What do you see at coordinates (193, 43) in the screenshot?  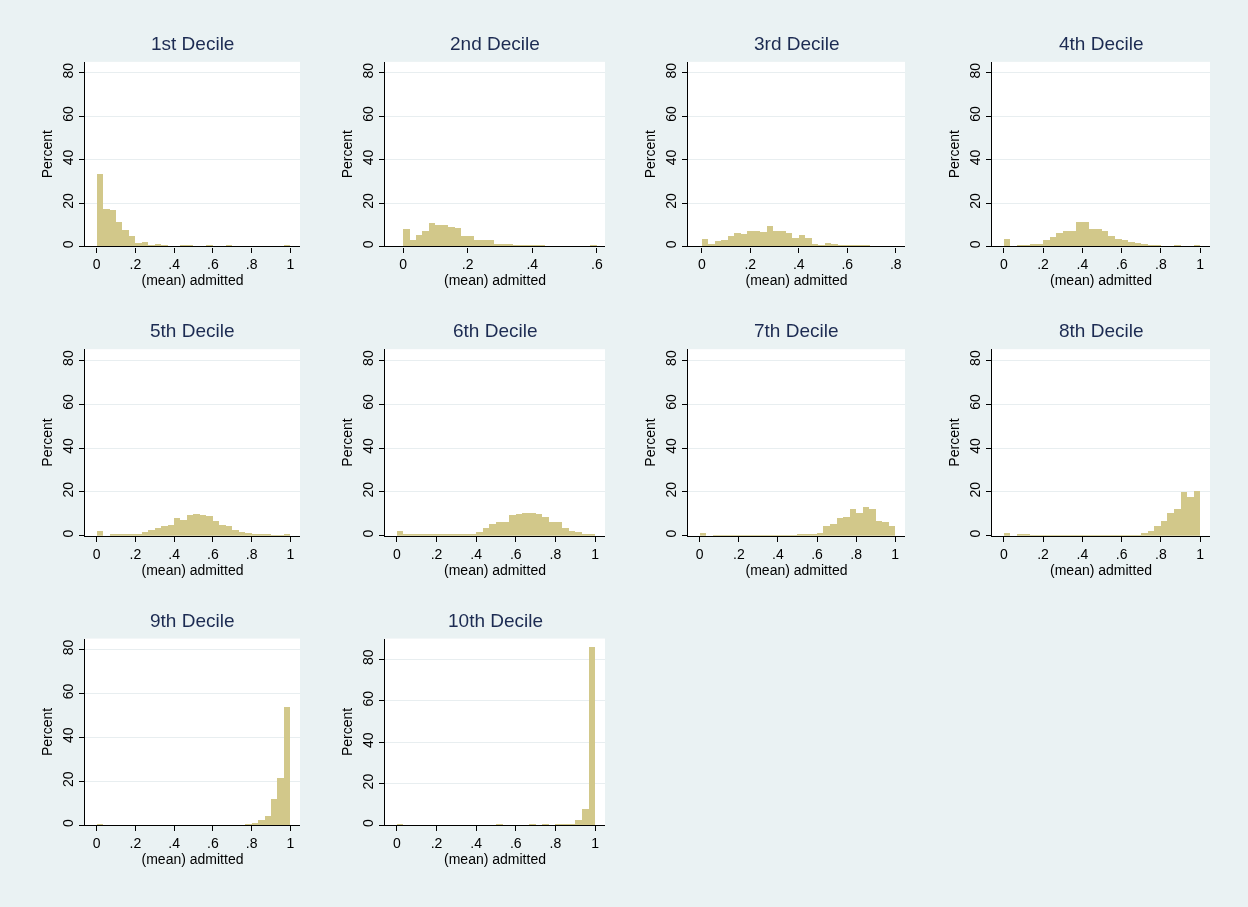 I see `chart-title: 1st Decile` at bounding box center [193, 43].